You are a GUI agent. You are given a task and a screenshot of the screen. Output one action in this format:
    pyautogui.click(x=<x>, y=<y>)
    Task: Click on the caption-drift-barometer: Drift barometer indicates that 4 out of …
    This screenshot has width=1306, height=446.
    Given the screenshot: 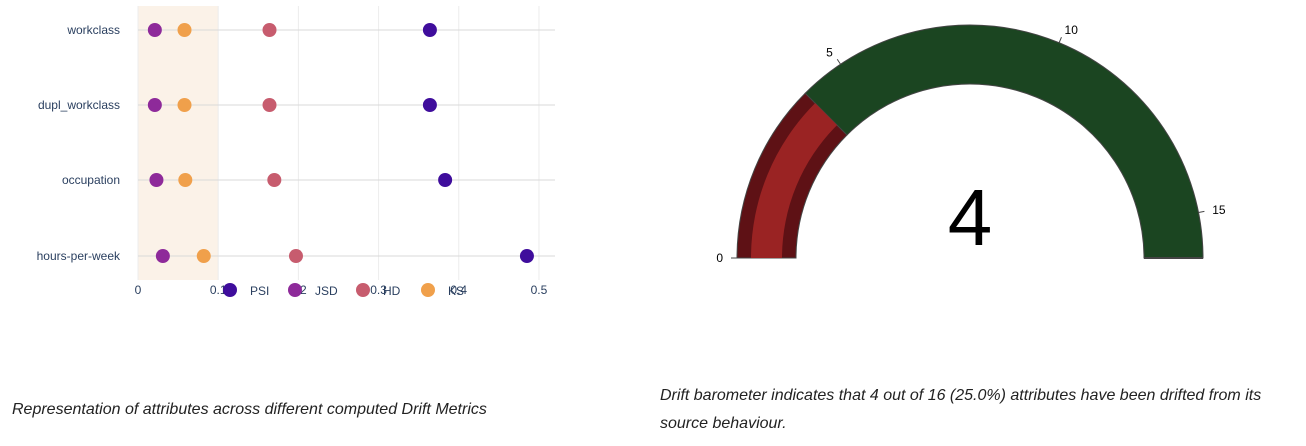 What is the action you would take?
    pyautogui.click(x=961, y=409)
    